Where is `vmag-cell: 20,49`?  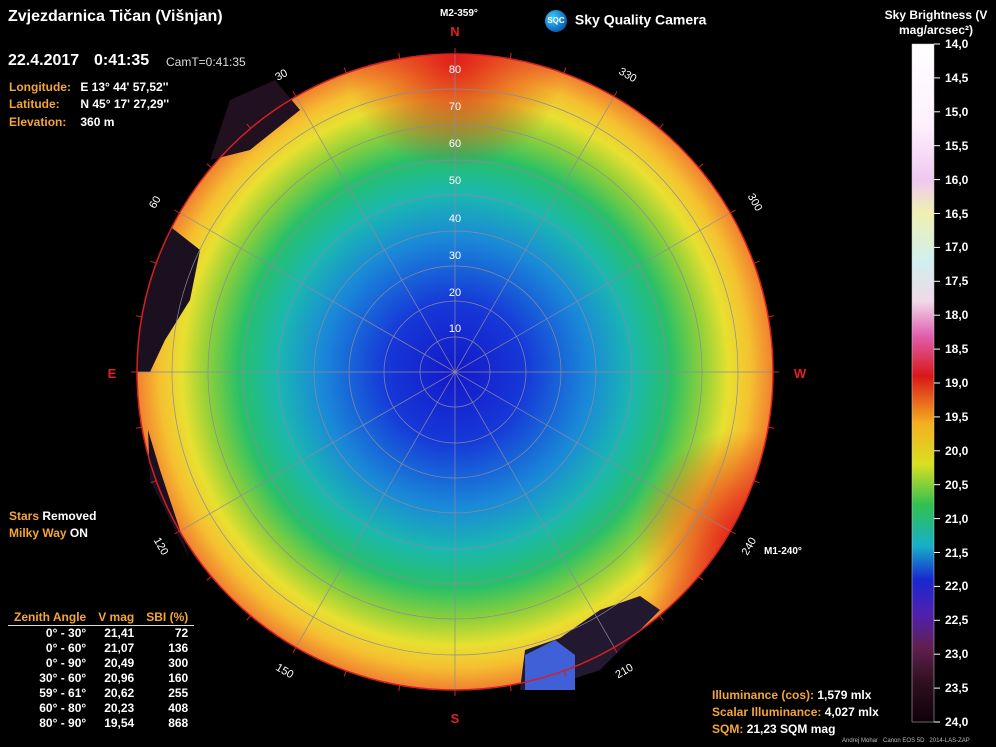 vmag-cell: 20,49 is located at coordinates (119, 663).